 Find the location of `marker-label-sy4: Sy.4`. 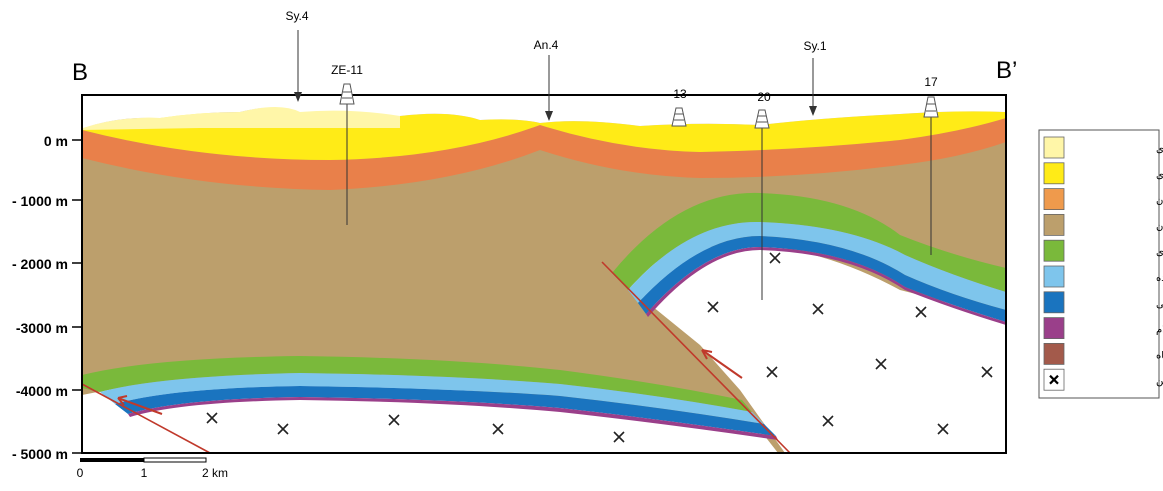

marker-label-sy4: Sy.4 is located at coordinates (296, 16).